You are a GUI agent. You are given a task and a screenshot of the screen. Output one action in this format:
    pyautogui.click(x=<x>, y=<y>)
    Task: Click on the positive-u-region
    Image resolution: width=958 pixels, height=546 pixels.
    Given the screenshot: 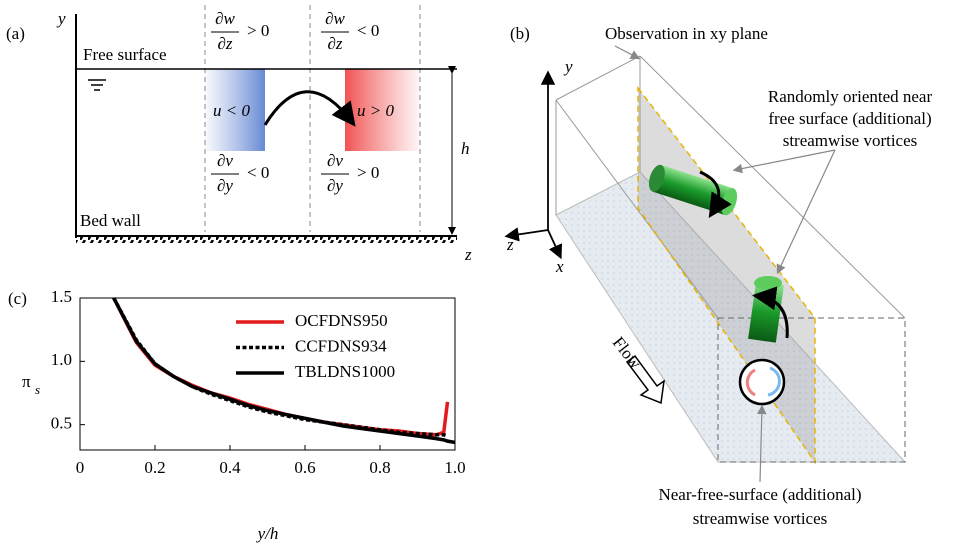 What is the action you would take?
    pyautogui.click(x=382, y=110)
    